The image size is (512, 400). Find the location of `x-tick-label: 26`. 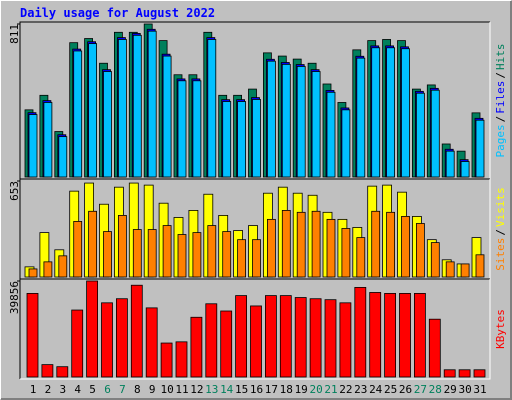

x-tick-label: 26 is located at coordinates (405, 389).